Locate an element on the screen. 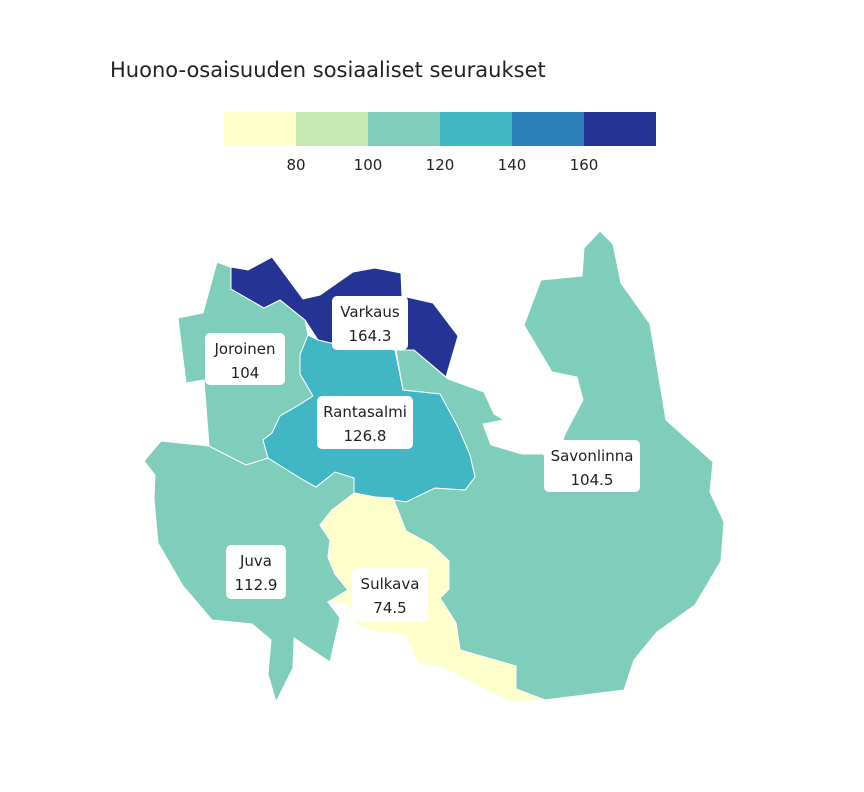  label-juva: Juva 112.9 is located at coordinates (256, 572).